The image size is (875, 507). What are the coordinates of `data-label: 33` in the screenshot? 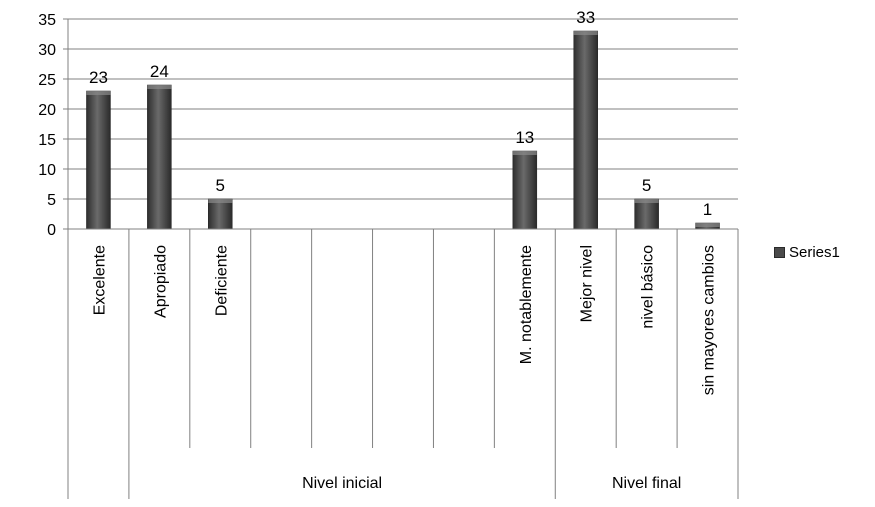 It's located at (585, 17).